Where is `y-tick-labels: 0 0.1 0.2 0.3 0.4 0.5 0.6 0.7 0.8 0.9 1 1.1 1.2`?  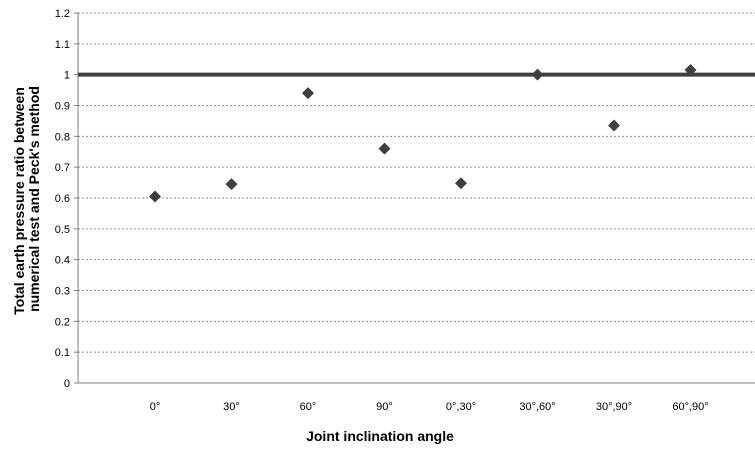 y-tick-labels: 0 0.1 0.2 0.3 0.4 0.5 0.6 0.7 0.8 0.9 1 1.1 1.2 is located at coordinates (62, 199).